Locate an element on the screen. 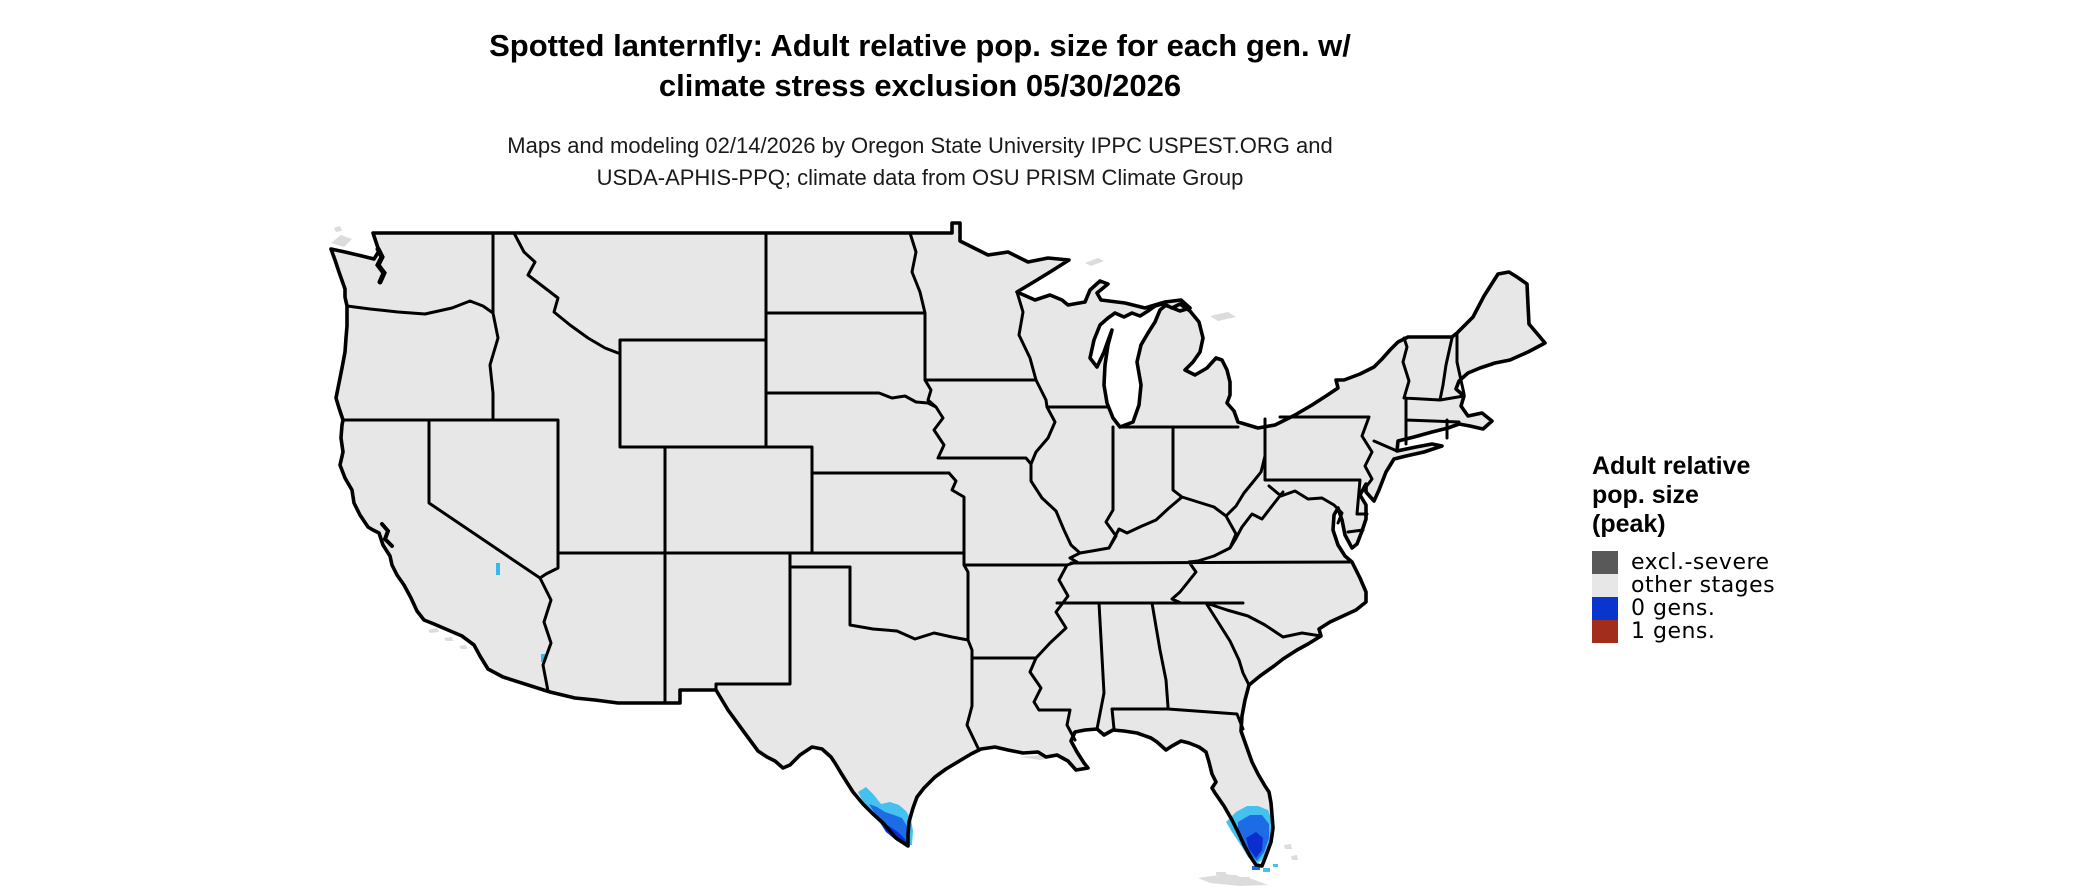  legend-label: 0 gens. is located at coordinates (1673, 608).